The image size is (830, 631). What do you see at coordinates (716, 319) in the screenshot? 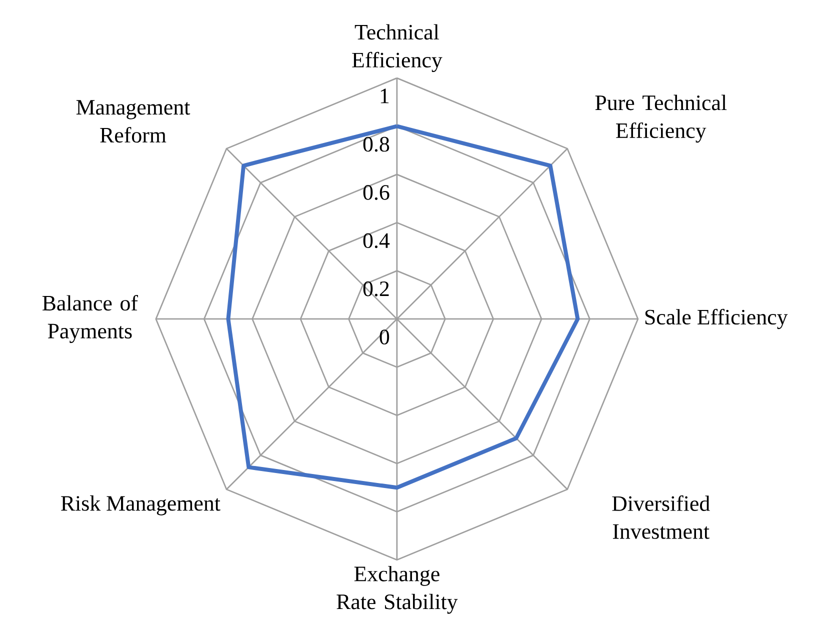
I see `spoke-label: Scale Efficiency` at bounding box center [716, 319].